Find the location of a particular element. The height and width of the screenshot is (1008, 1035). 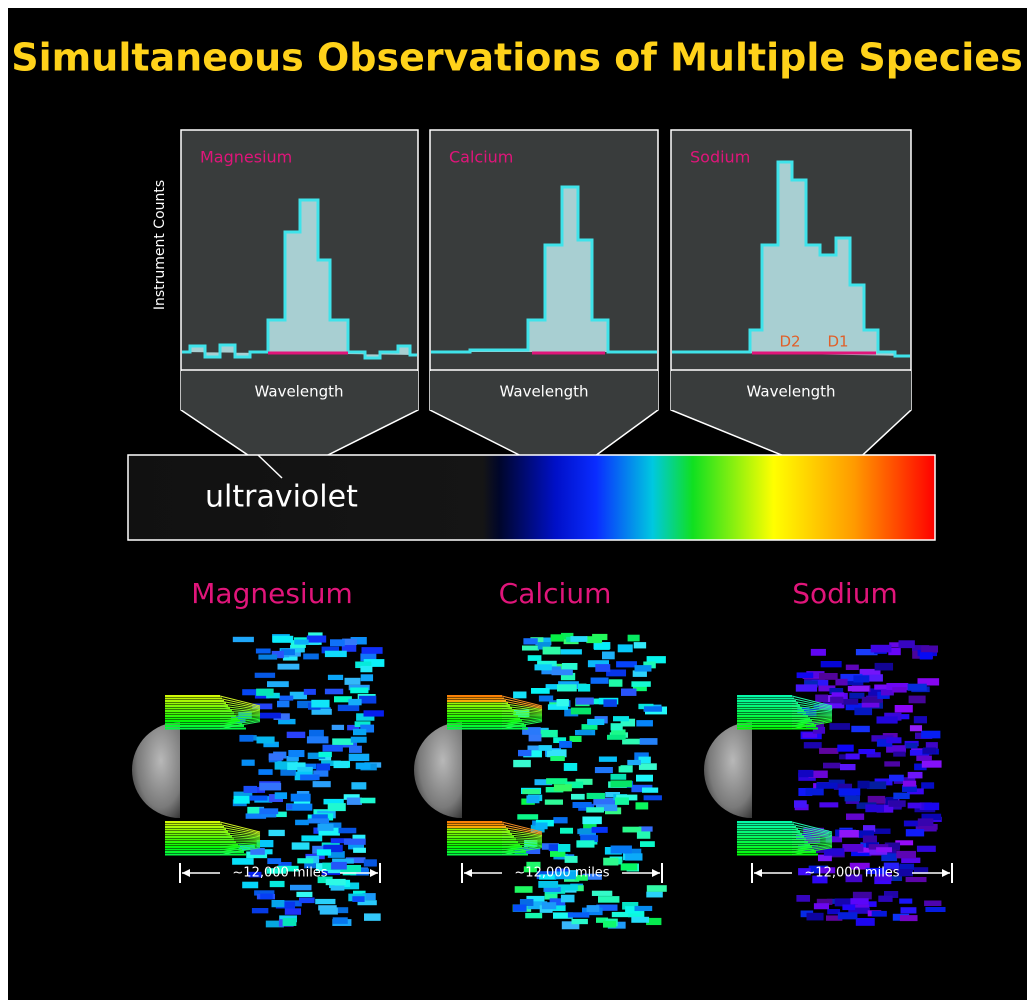

label-band is located at coordinates (791, 390).